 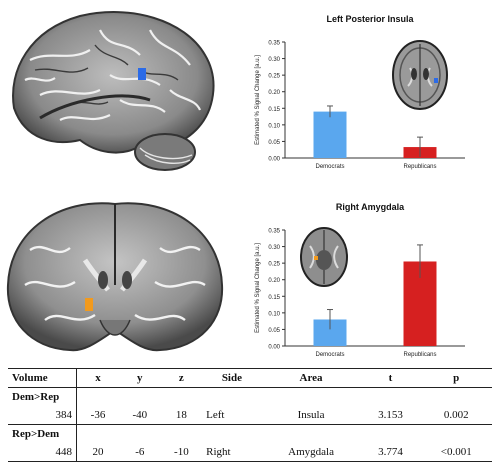 I want to click on bar, so click(x=330, y=134).